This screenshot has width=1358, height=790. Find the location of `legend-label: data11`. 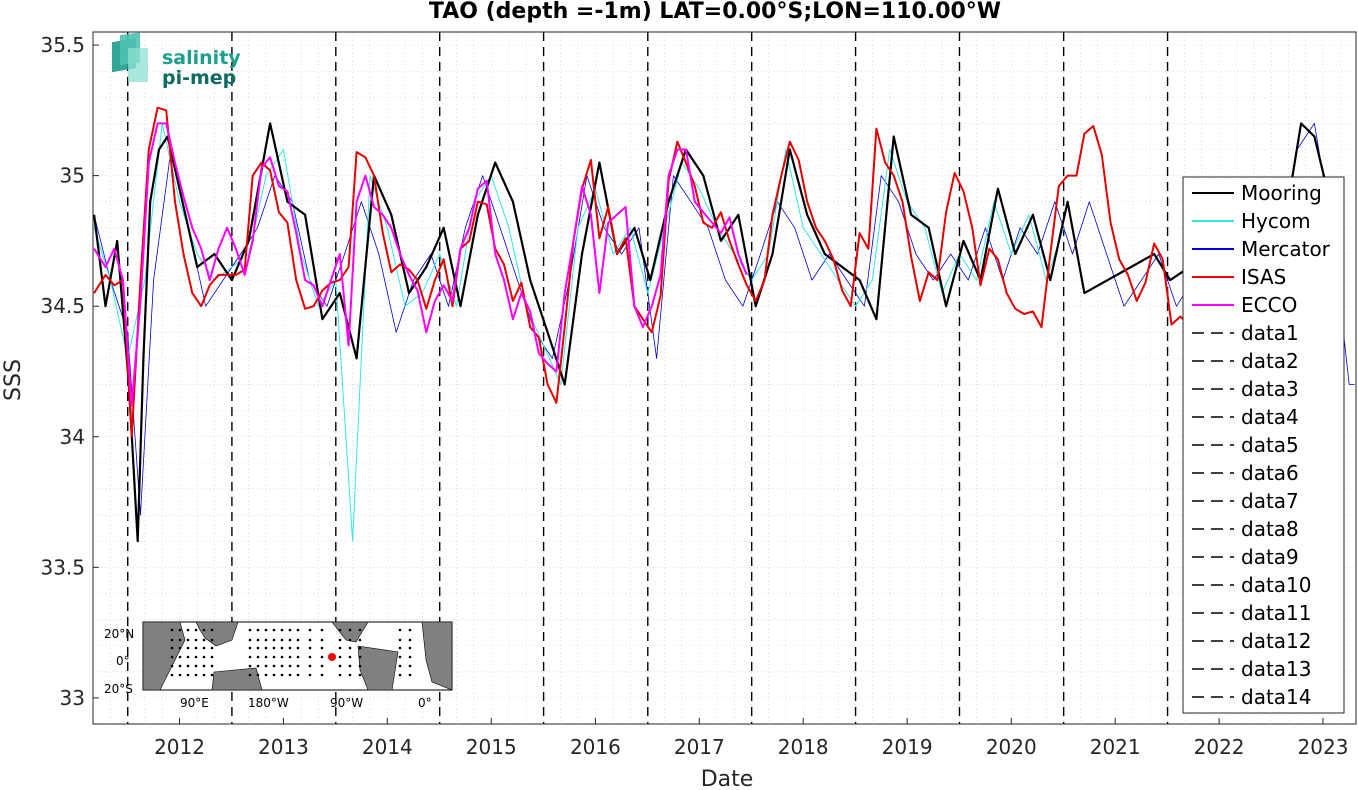

legend-label: data11 is located at coordinates (1276, 613).